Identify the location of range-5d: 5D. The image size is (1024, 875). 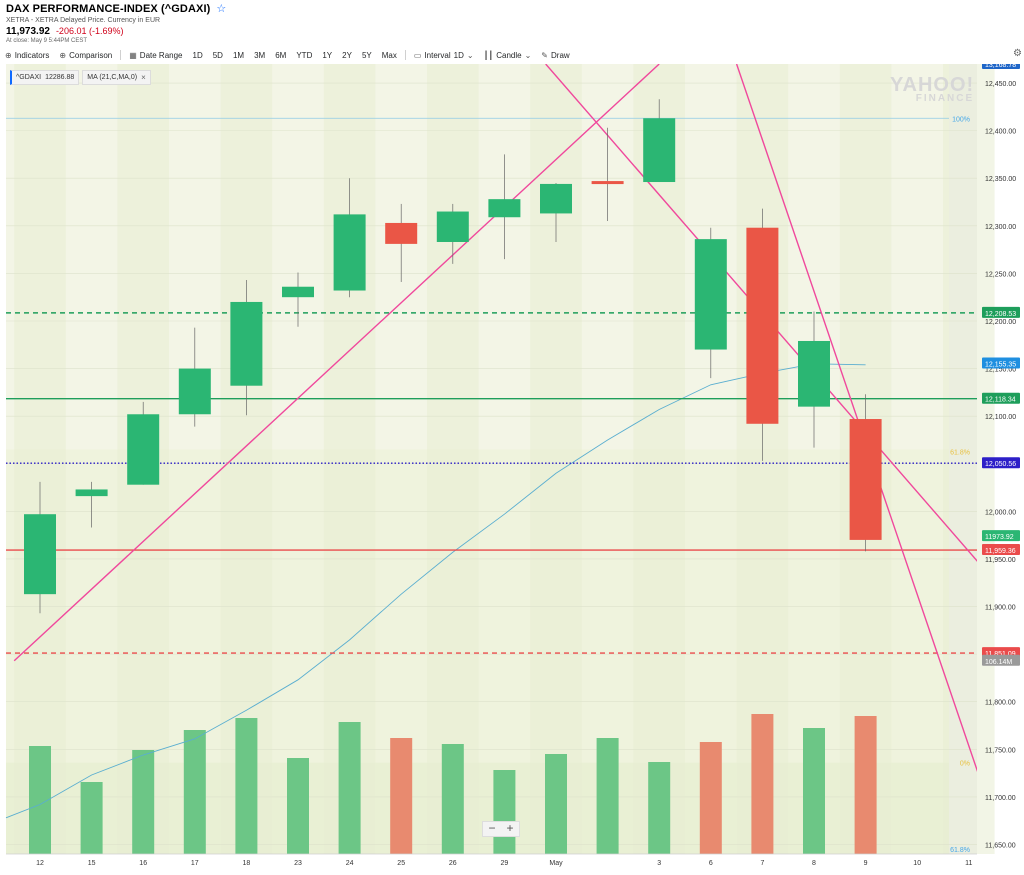
(217, 55).